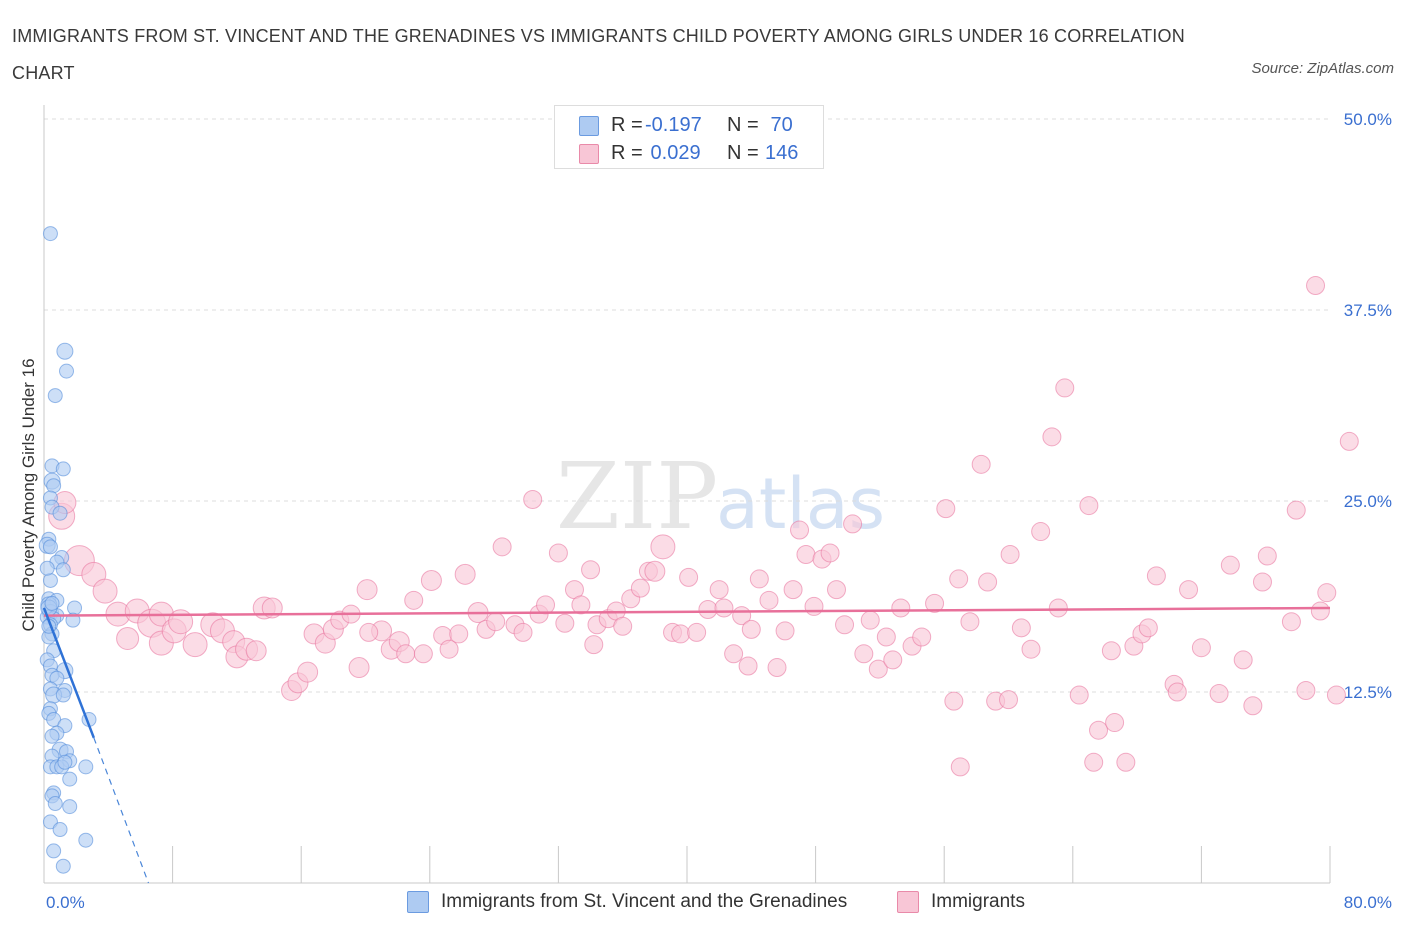 This screenshot has height=930, width=1406. I want to click on y-tick-label: 50.0%, so click(1368, 119).